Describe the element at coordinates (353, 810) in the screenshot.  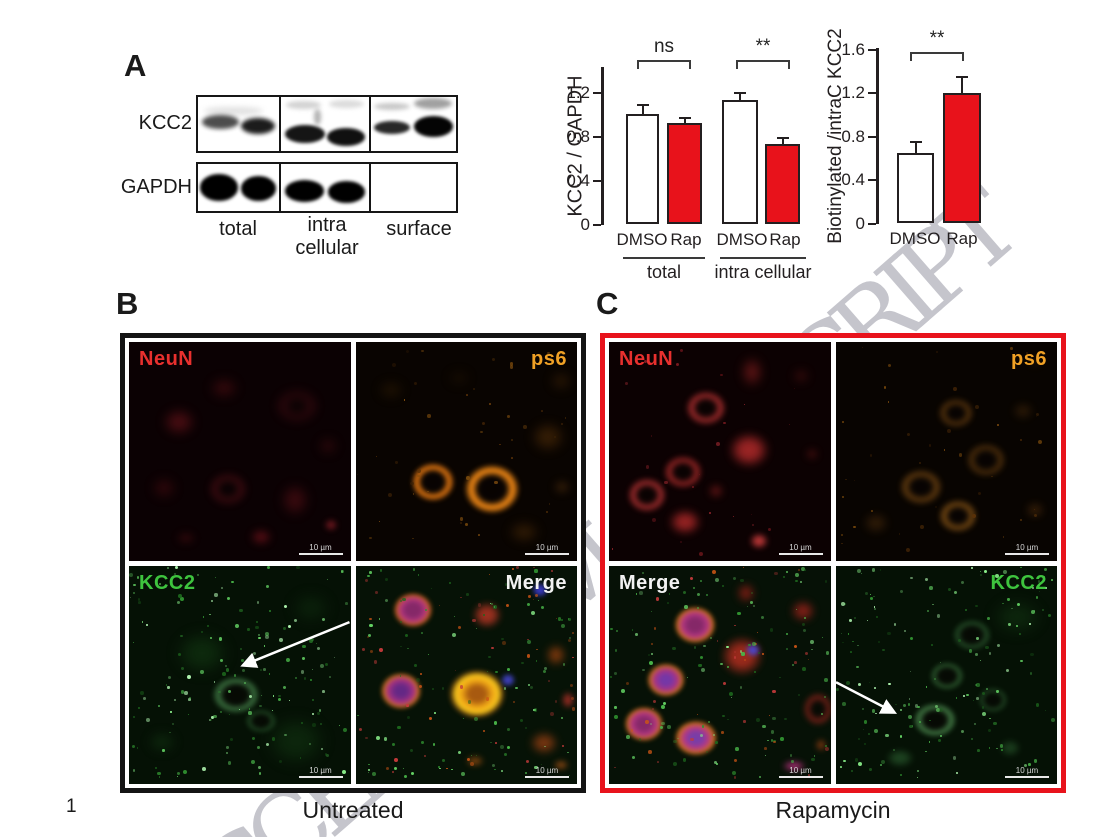
I see `caption-untreated: Untreated` at that location.